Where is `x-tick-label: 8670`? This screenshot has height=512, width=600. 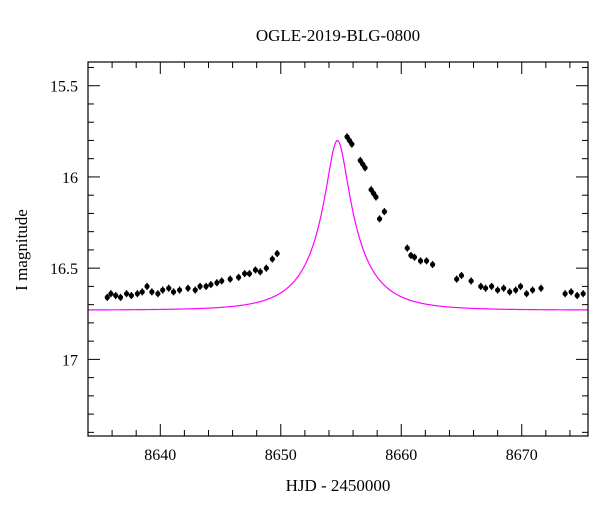 x-tick-label: 8670 is located at coordinates (522, 455).